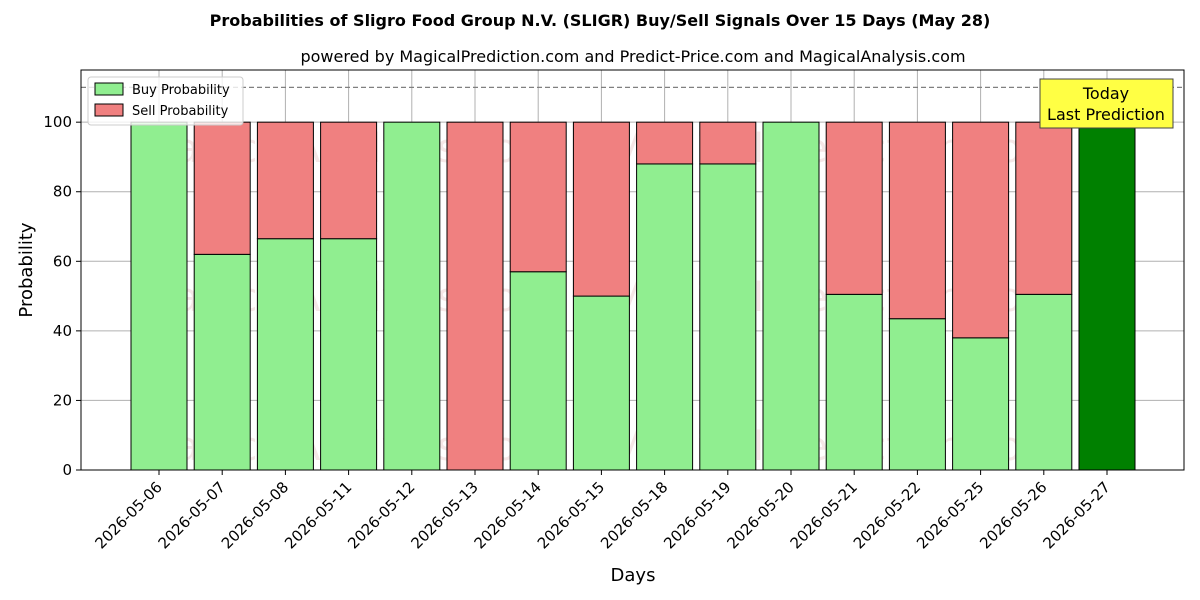 The height and width of the screenshot is (600, 1200). What do you see at coordinates (26, 269) in the screenshot?
I see `y-axis-label: Probability` at bounding box center [26, 269].